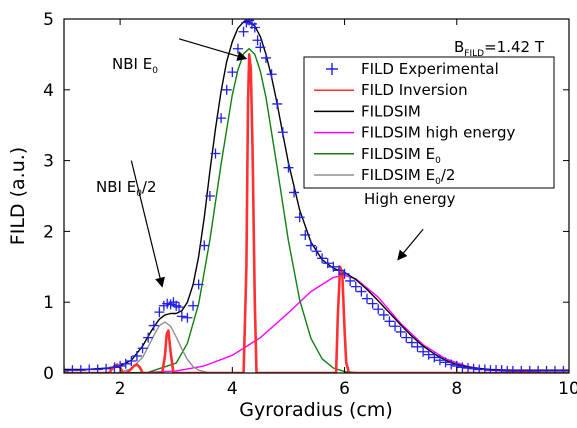 The width and height of the screenshot is (577, 428). Describe the element at coordinates (474, 54) in the screenshot. I see `field-label-subscript: FILD` at that location.